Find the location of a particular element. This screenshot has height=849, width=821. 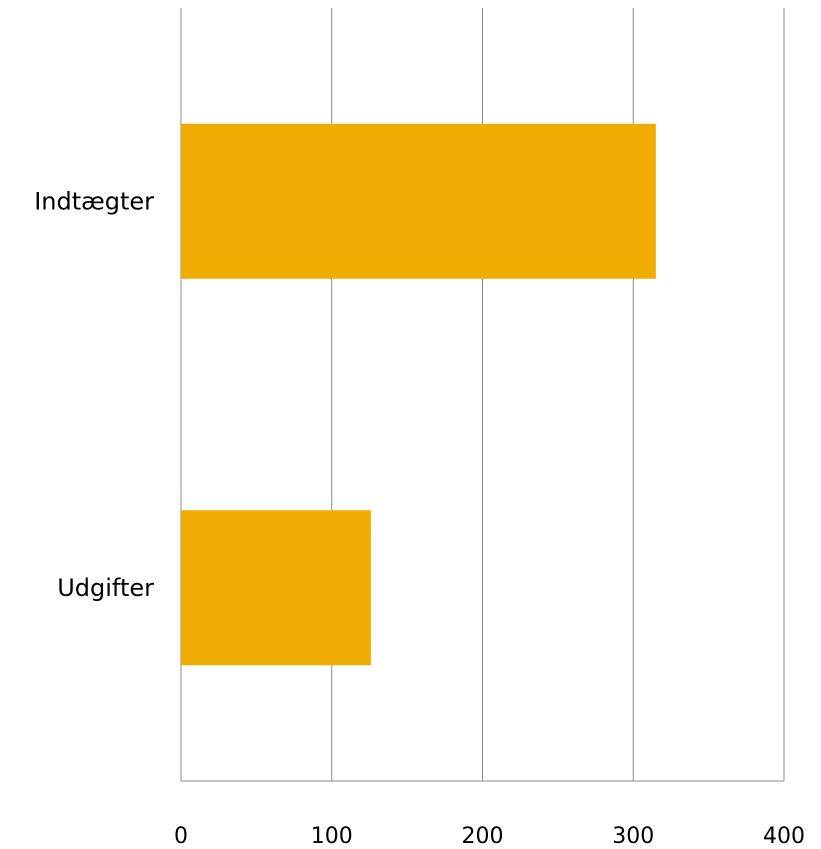

x-tick-label-300: 300 is located at coordinates (633, 836).